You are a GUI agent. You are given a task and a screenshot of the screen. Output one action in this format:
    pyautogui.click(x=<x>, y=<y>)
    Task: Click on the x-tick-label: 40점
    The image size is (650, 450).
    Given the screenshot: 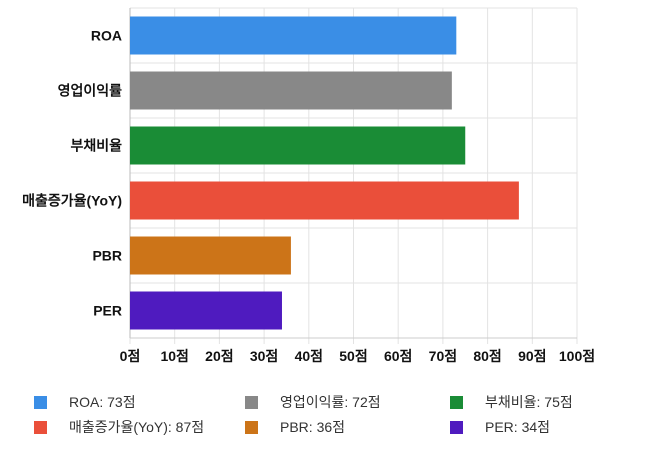 What is the action you would take?
    pyautogui.click(x=309, y=356)
    